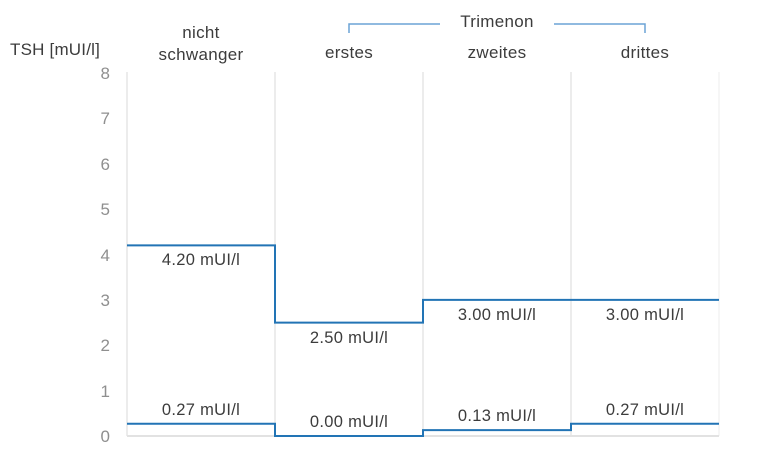  Describe the element at coordinates (349, 52) in the screenshot. I see `column-header-erstes: erstes` at that location.